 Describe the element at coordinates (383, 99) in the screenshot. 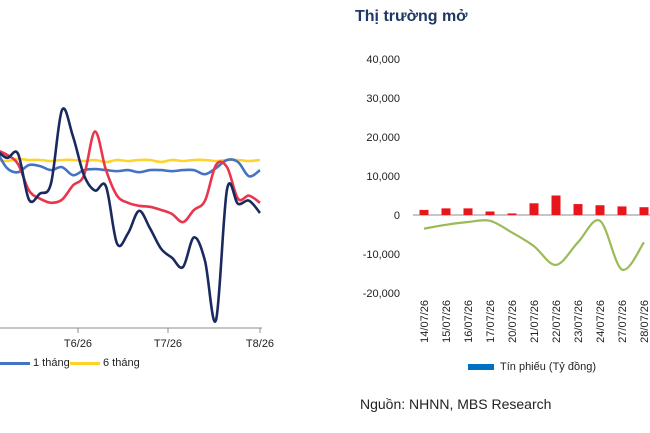

I see `y-tick-label: 30,000` at that location.